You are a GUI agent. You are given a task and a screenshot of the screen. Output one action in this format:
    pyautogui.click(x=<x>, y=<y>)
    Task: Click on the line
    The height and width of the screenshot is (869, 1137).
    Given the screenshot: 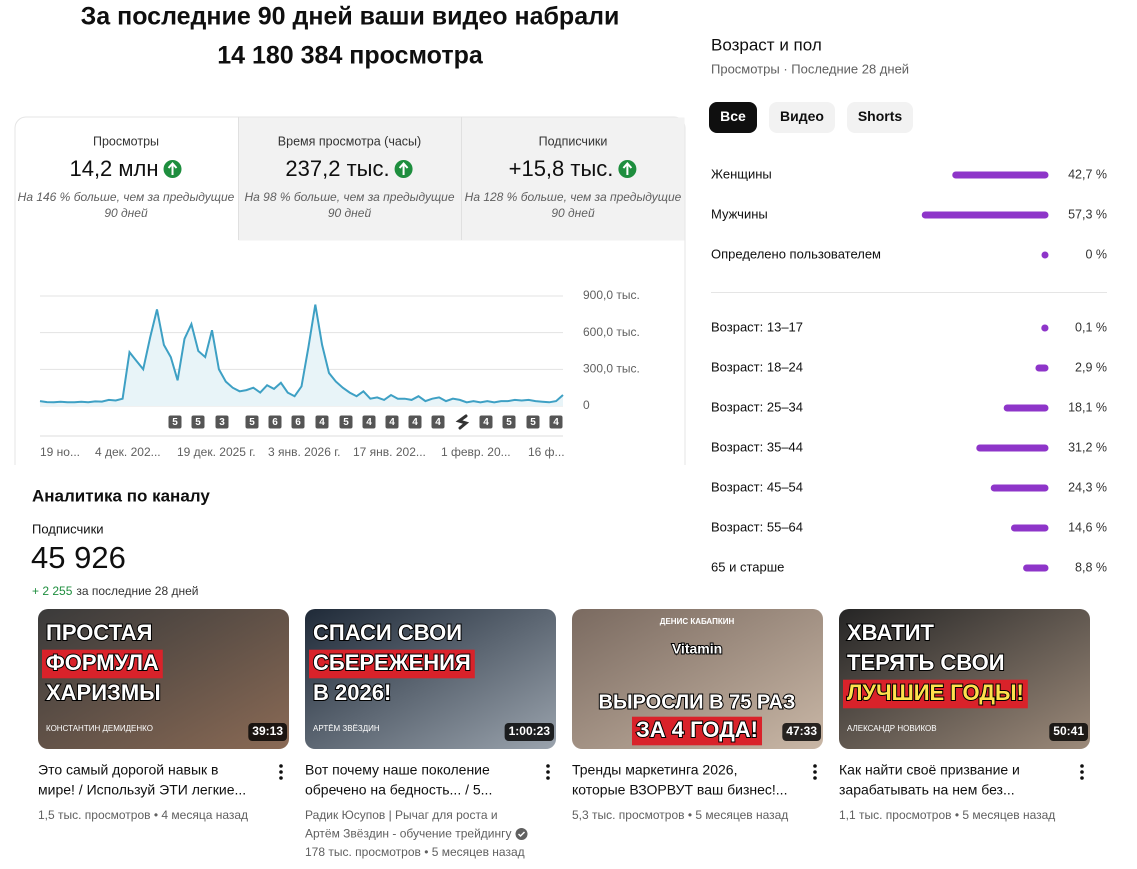 What is the action you would take?
    pyautogui.click(x=301, y=354)
    